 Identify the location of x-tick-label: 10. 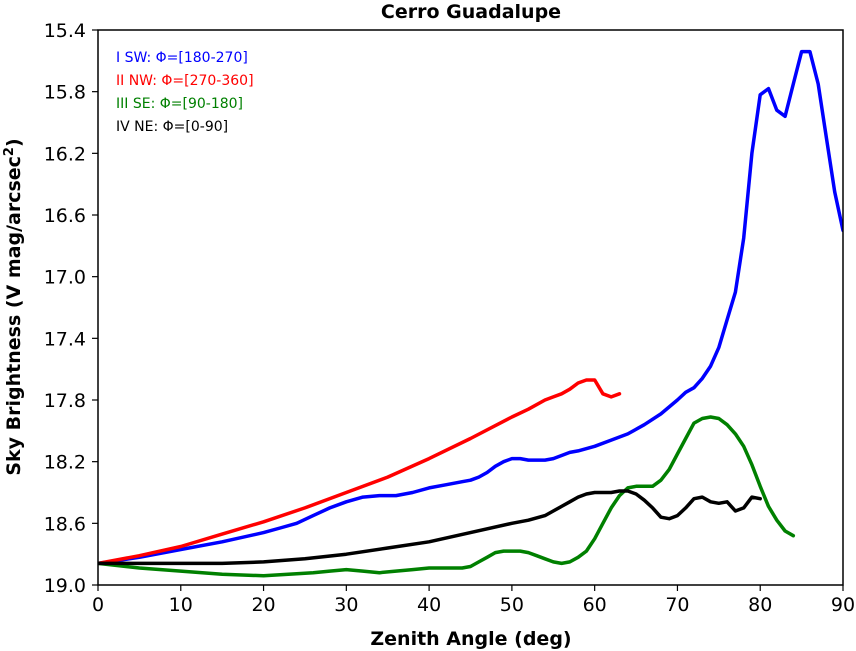
(181, 605).